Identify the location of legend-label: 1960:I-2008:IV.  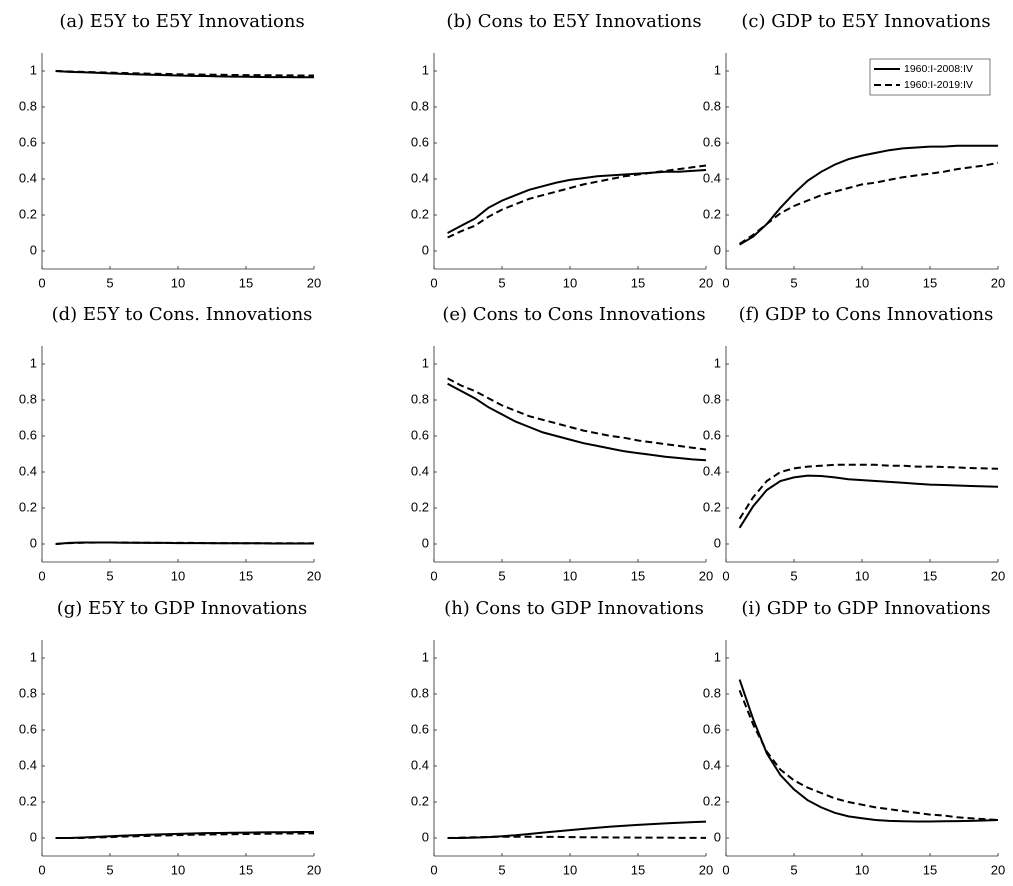
(938, 69).